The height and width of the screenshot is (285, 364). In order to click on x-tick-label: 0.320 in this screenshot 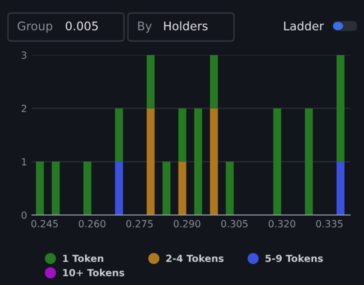, I will do `click(282, 224)`.